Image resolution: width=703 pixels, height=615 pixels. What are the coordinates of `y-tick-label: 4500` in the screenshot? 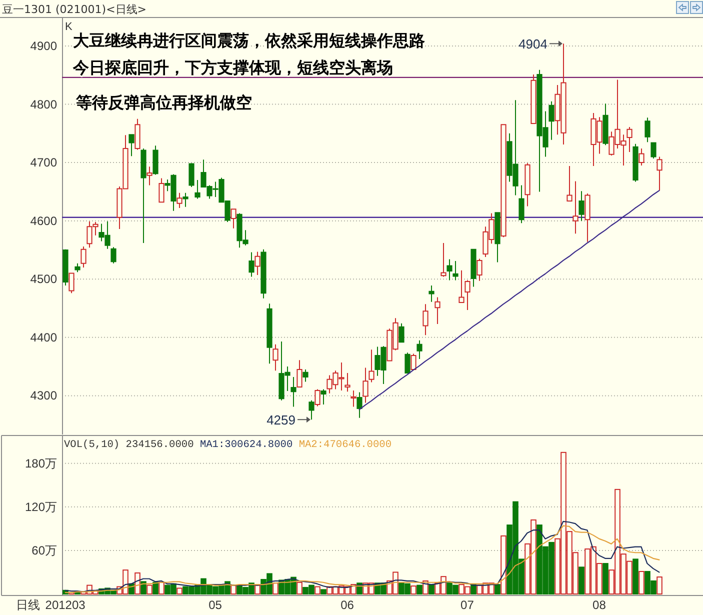 It's located at (44, 279).